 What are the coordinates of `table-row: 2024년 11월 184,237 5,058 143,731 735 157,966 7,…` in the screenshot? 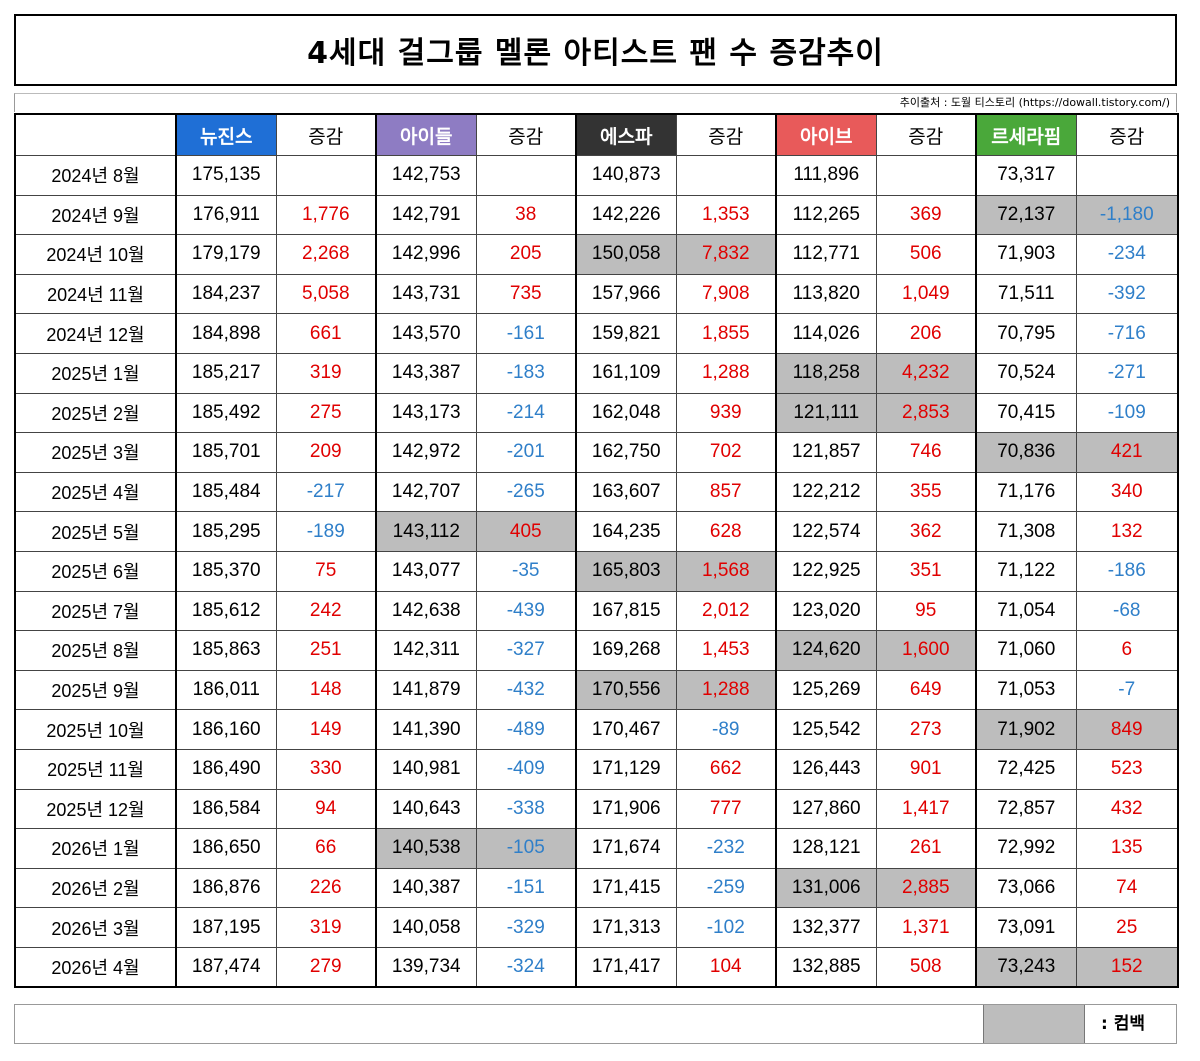 It's located at (596, 294).